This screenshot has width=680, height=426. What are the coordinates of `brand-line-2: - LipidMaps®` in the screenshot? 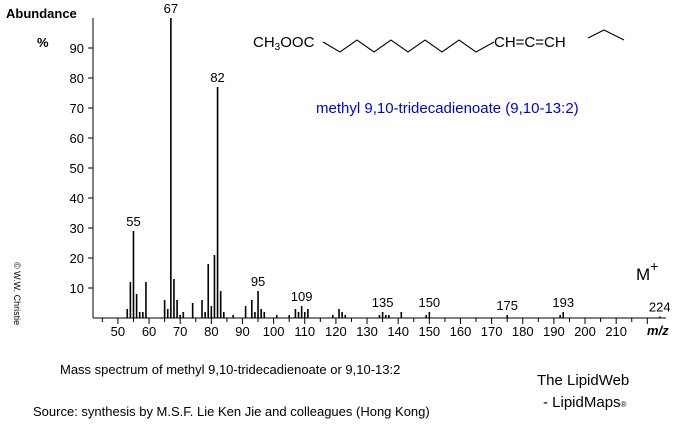 It's located at (584, 402).